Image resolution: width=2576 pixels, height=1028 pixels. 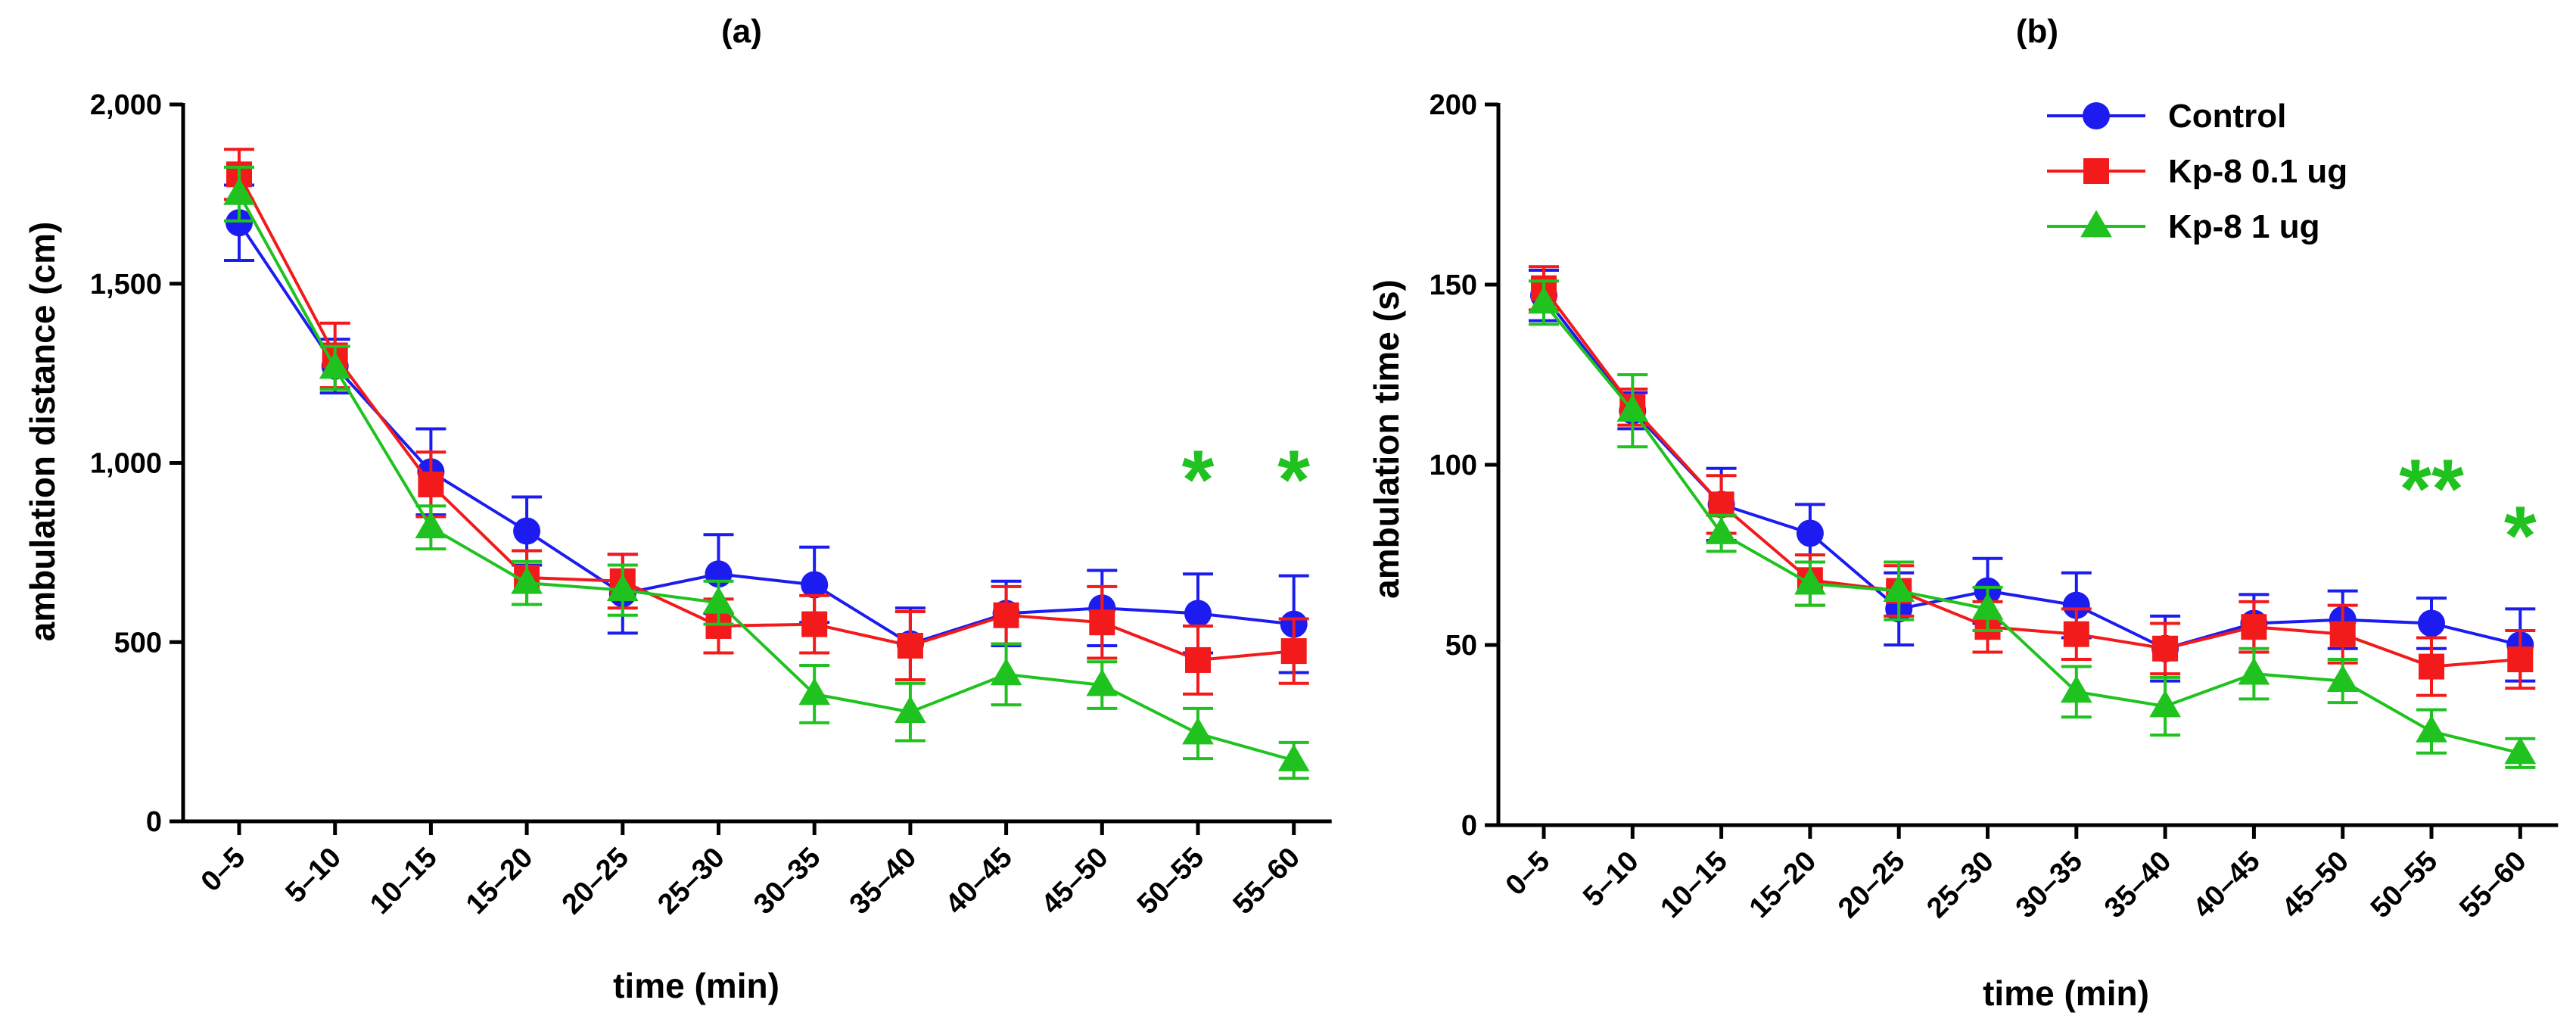 I want to click on legend: Control Kp-8 0.1 ug Kp-8 1 ug, so click(x=2197, y=171).